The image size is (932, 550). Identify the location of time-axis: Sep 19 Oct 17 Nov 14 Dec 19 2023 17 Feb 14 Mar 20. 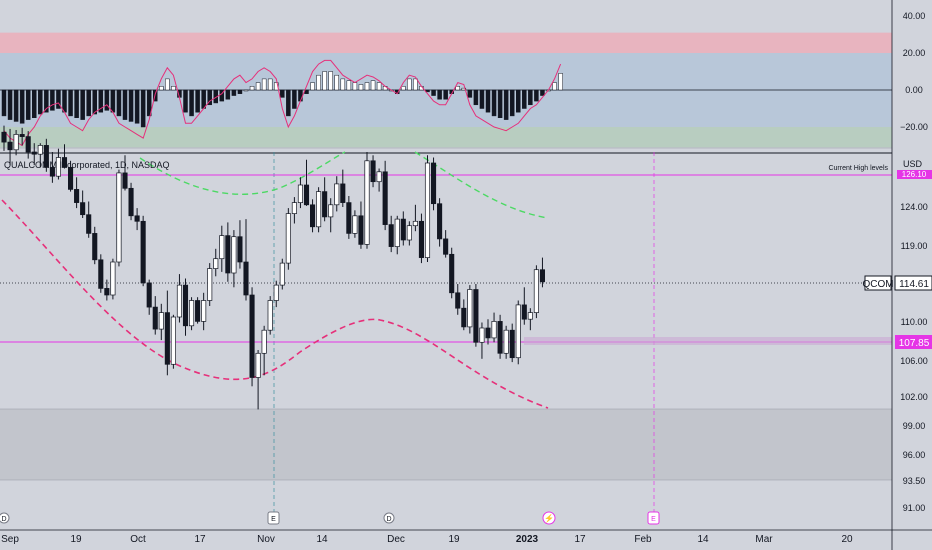
(466, 537).